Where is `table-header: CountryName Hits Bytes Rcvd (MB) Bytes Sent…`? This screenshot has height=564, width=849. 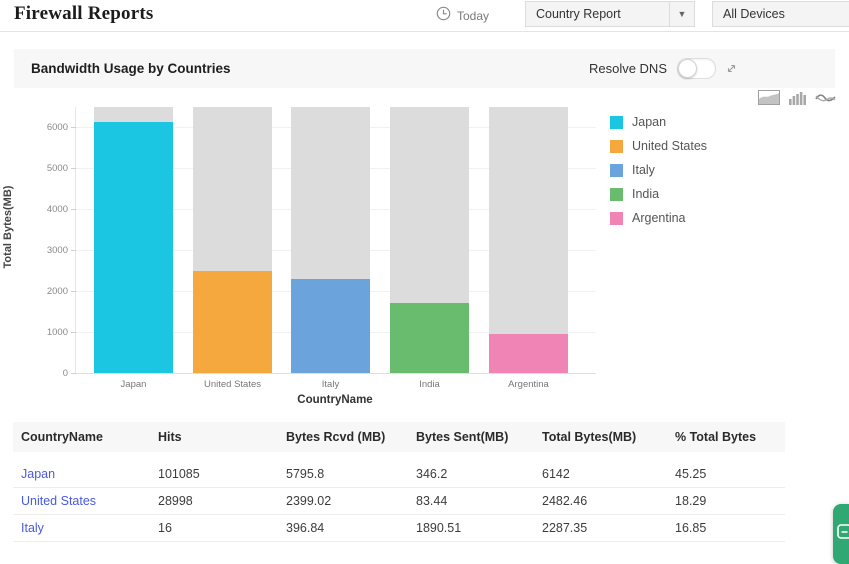
table-header: CountryName Hits Bytes Rcvd (MB) Bytes Sent… is located at coordinates (399, 437).